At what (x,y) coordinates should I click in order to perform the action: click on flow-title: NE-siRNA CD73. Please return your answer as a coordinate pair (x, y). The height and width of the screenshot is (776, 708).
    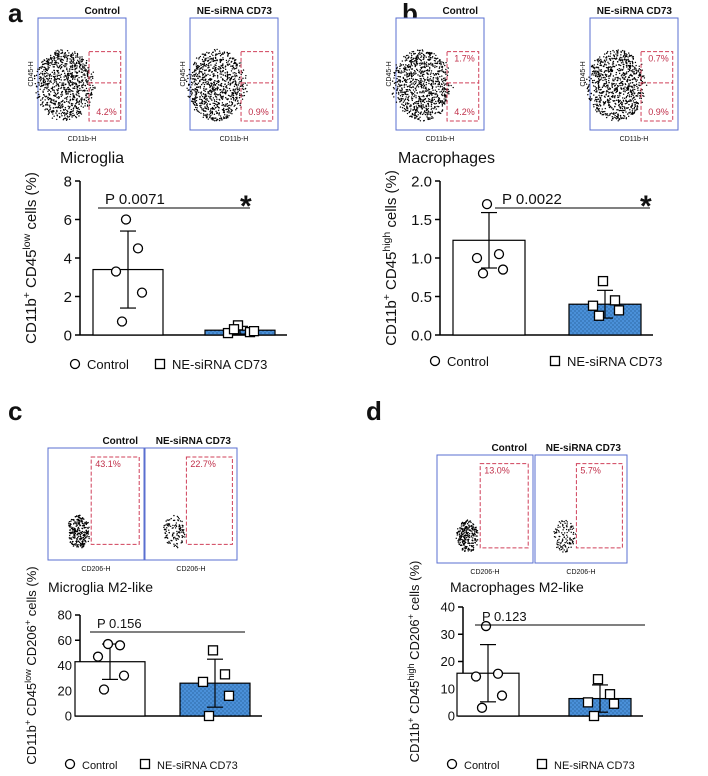
    Looking at the image, I should click on (194, 441).